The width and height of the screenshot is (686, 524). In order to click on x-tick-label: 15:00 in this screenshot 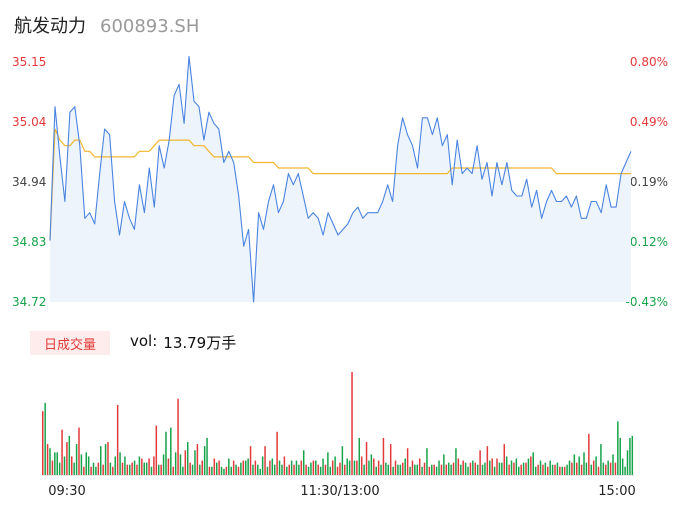, I will do `click(616, 491)`.